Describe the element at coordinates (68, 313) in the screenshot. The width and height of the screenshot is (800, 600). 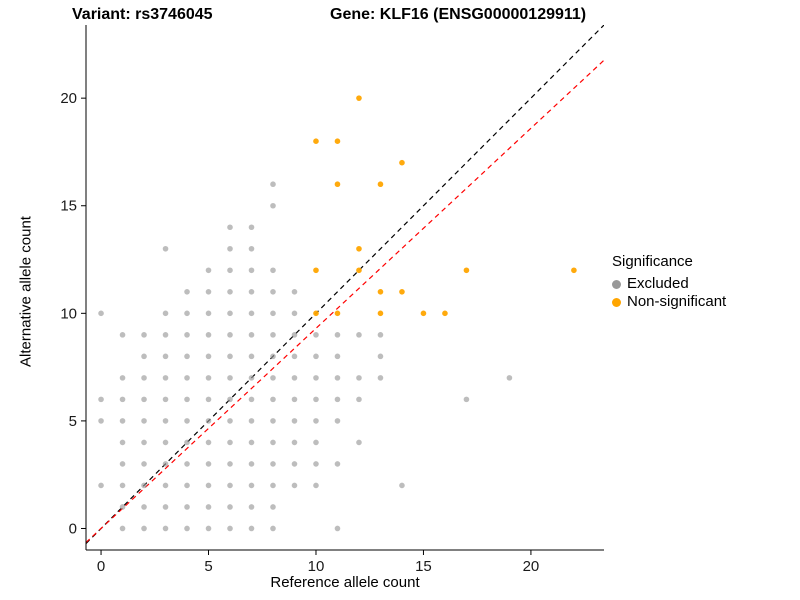
I see `y-tick-label: 10` at that location.